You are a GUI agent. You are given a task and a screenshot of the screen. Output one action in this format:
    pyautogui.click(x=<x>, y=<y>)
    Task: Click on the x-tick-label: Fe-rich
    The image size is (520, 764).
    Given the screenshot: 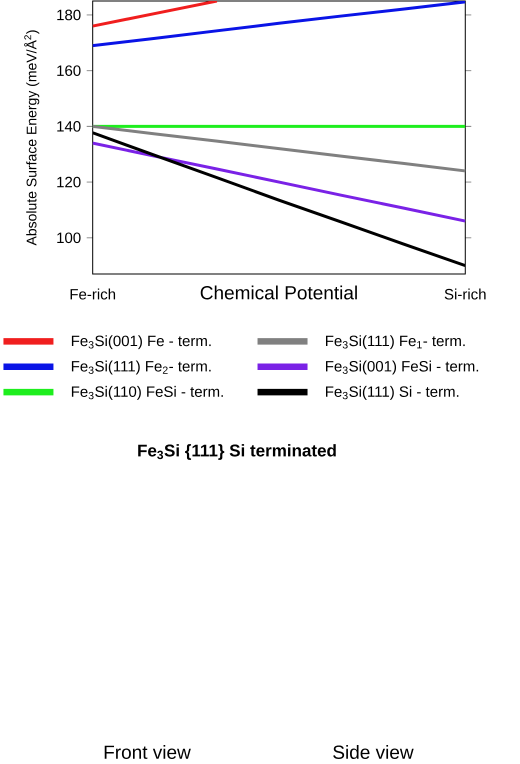 What is the action you would take?
    pyautogui.click(x=93, y=294)
    